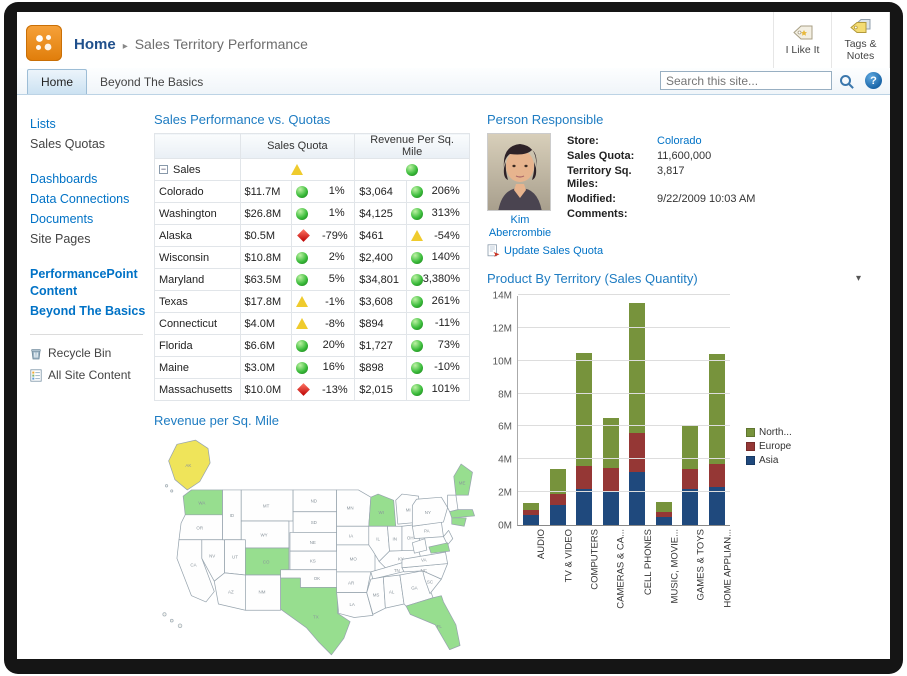 The height and width of the screenshot is (676, 907). Describe the element at coordinates (448, 538) in the screenshot. I see `map-state-nj` at that location.